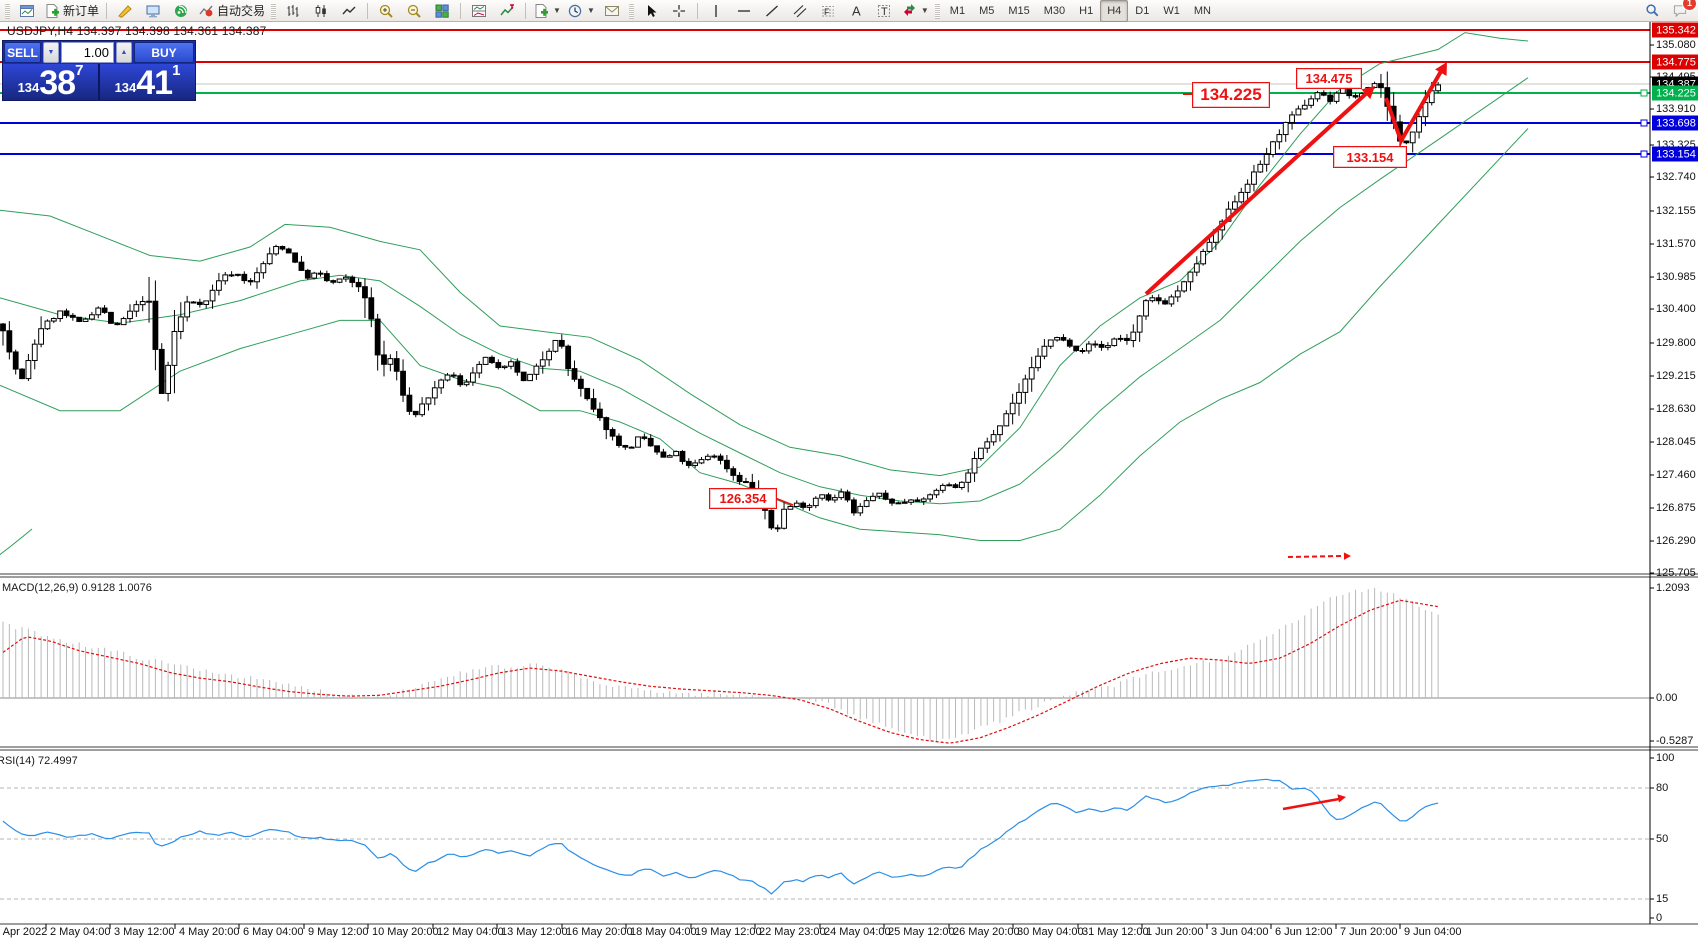  Describe the element at coordinates (792, 932) in the screenshot. I see `time-axis-label: 22 May 23:00` at that location.